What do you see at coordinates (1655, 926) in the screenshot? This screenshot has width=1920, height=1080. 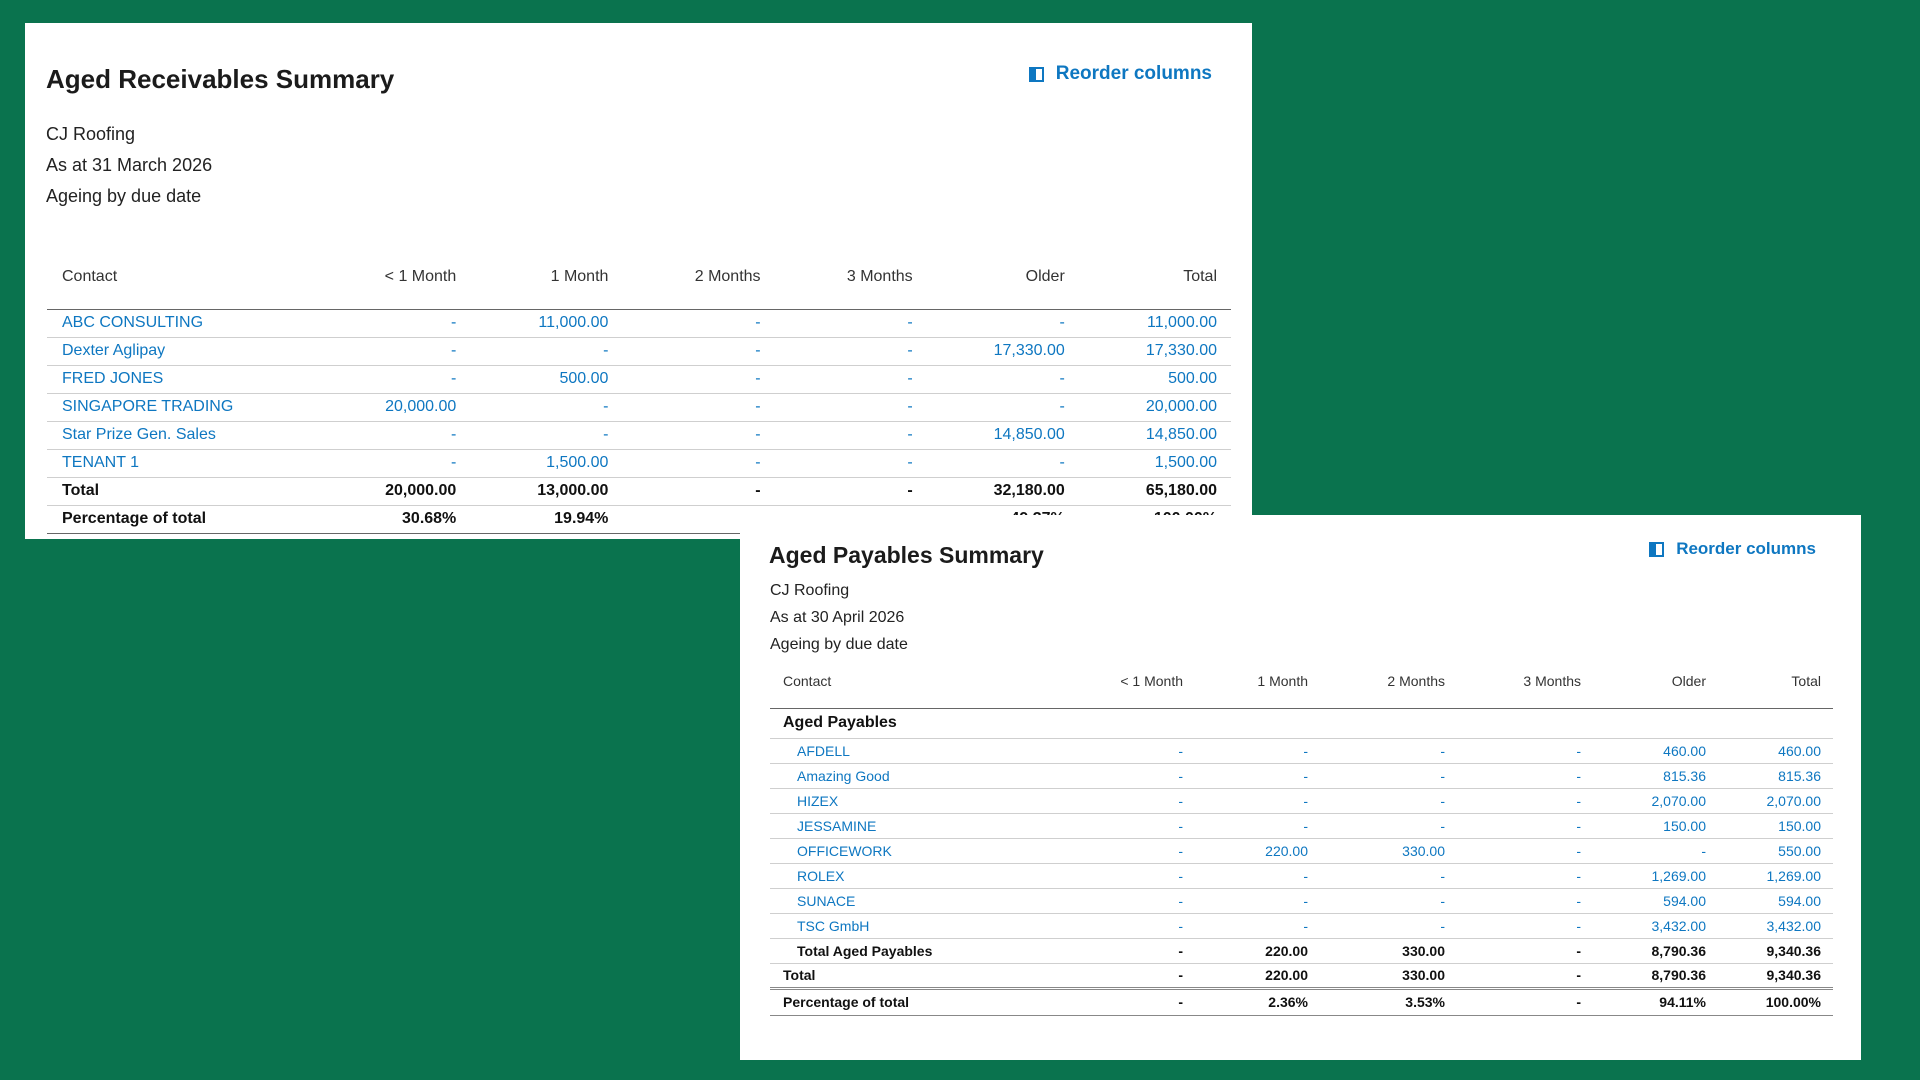 I see `cell-older: 3,432.00` at bounding box center [1655, 926].